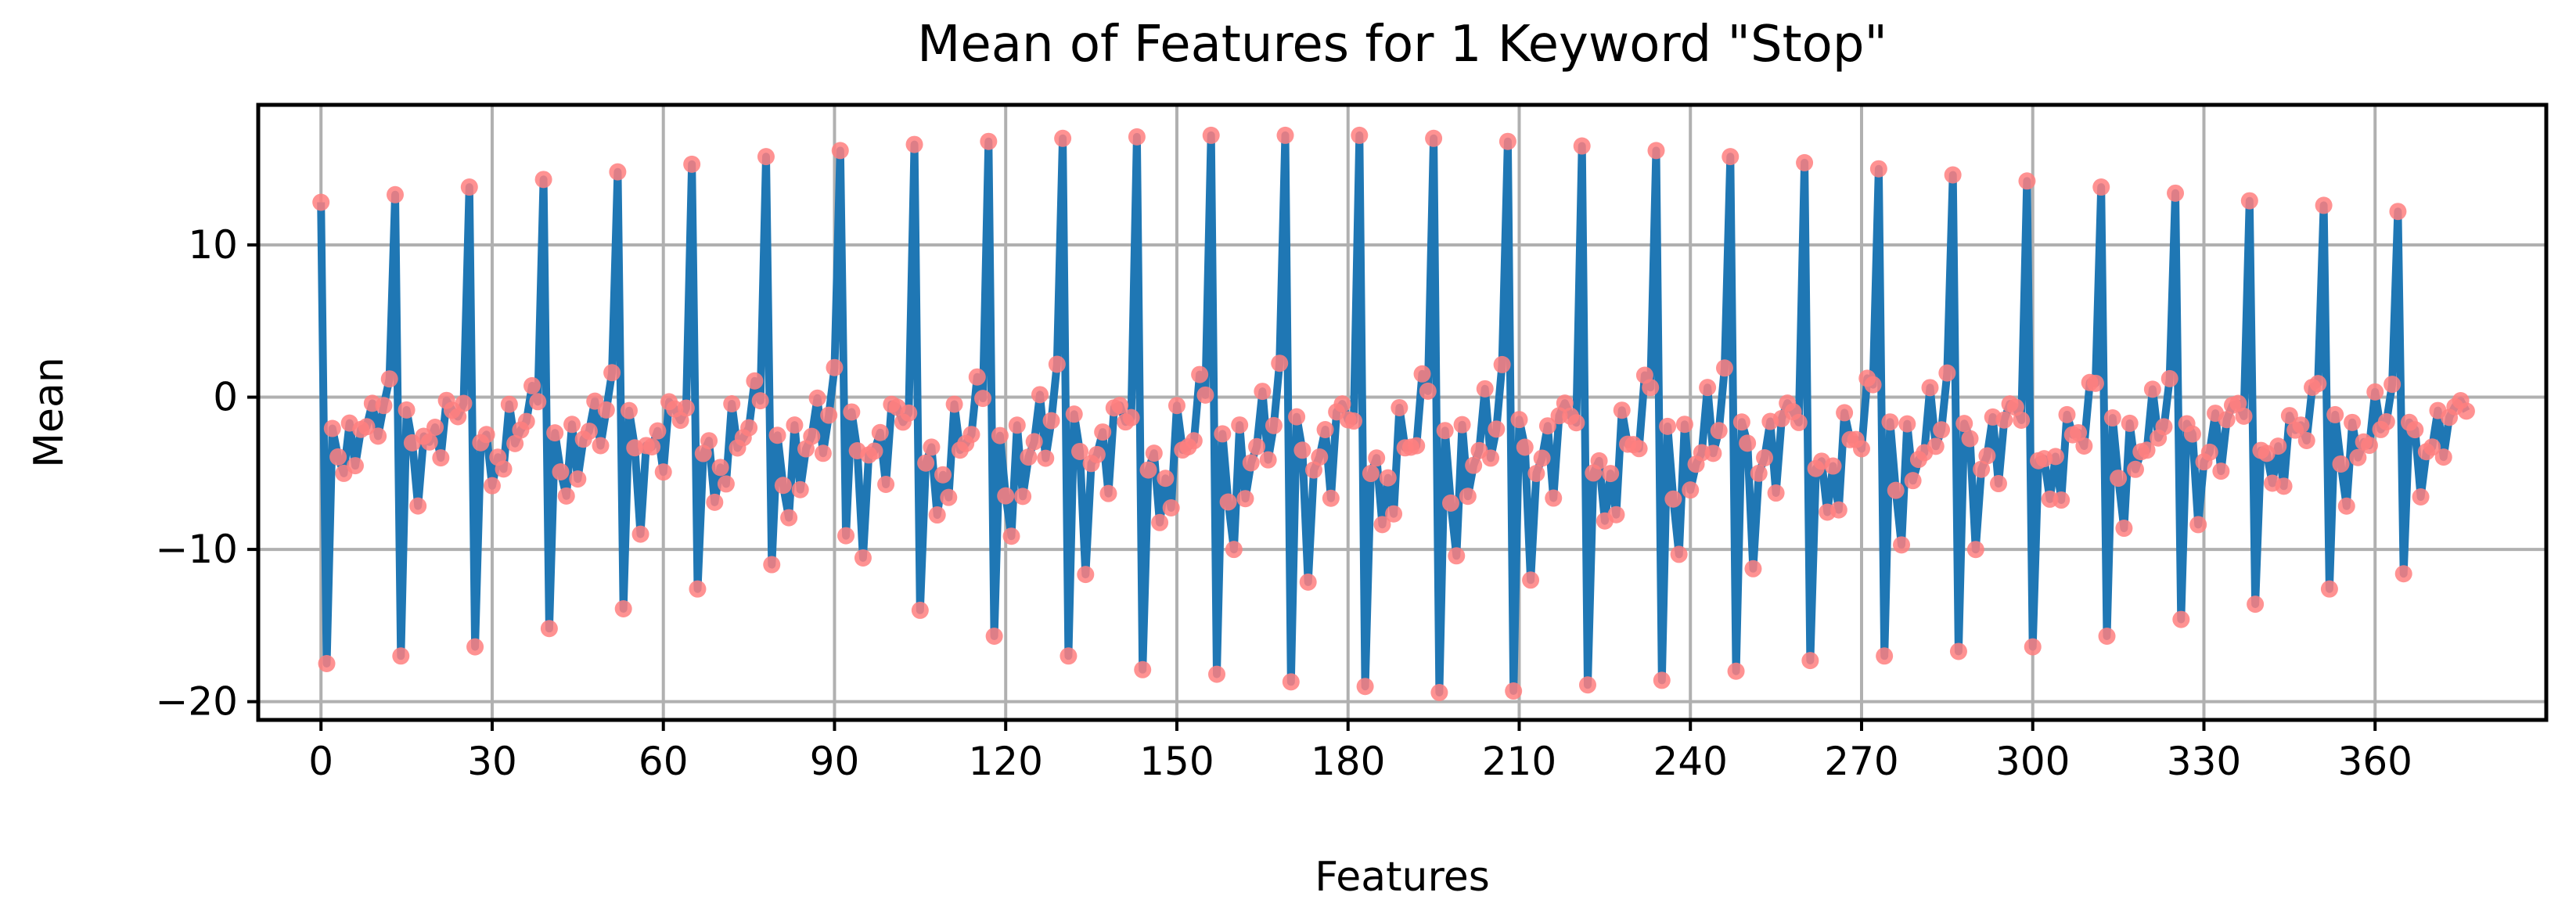 The width and height of the screenshot is (2576, 914). What do you see at coordinates (1176, 761) in the screenshot?
I see `x-tick-label: 150` at bounding box center [1176, 761].